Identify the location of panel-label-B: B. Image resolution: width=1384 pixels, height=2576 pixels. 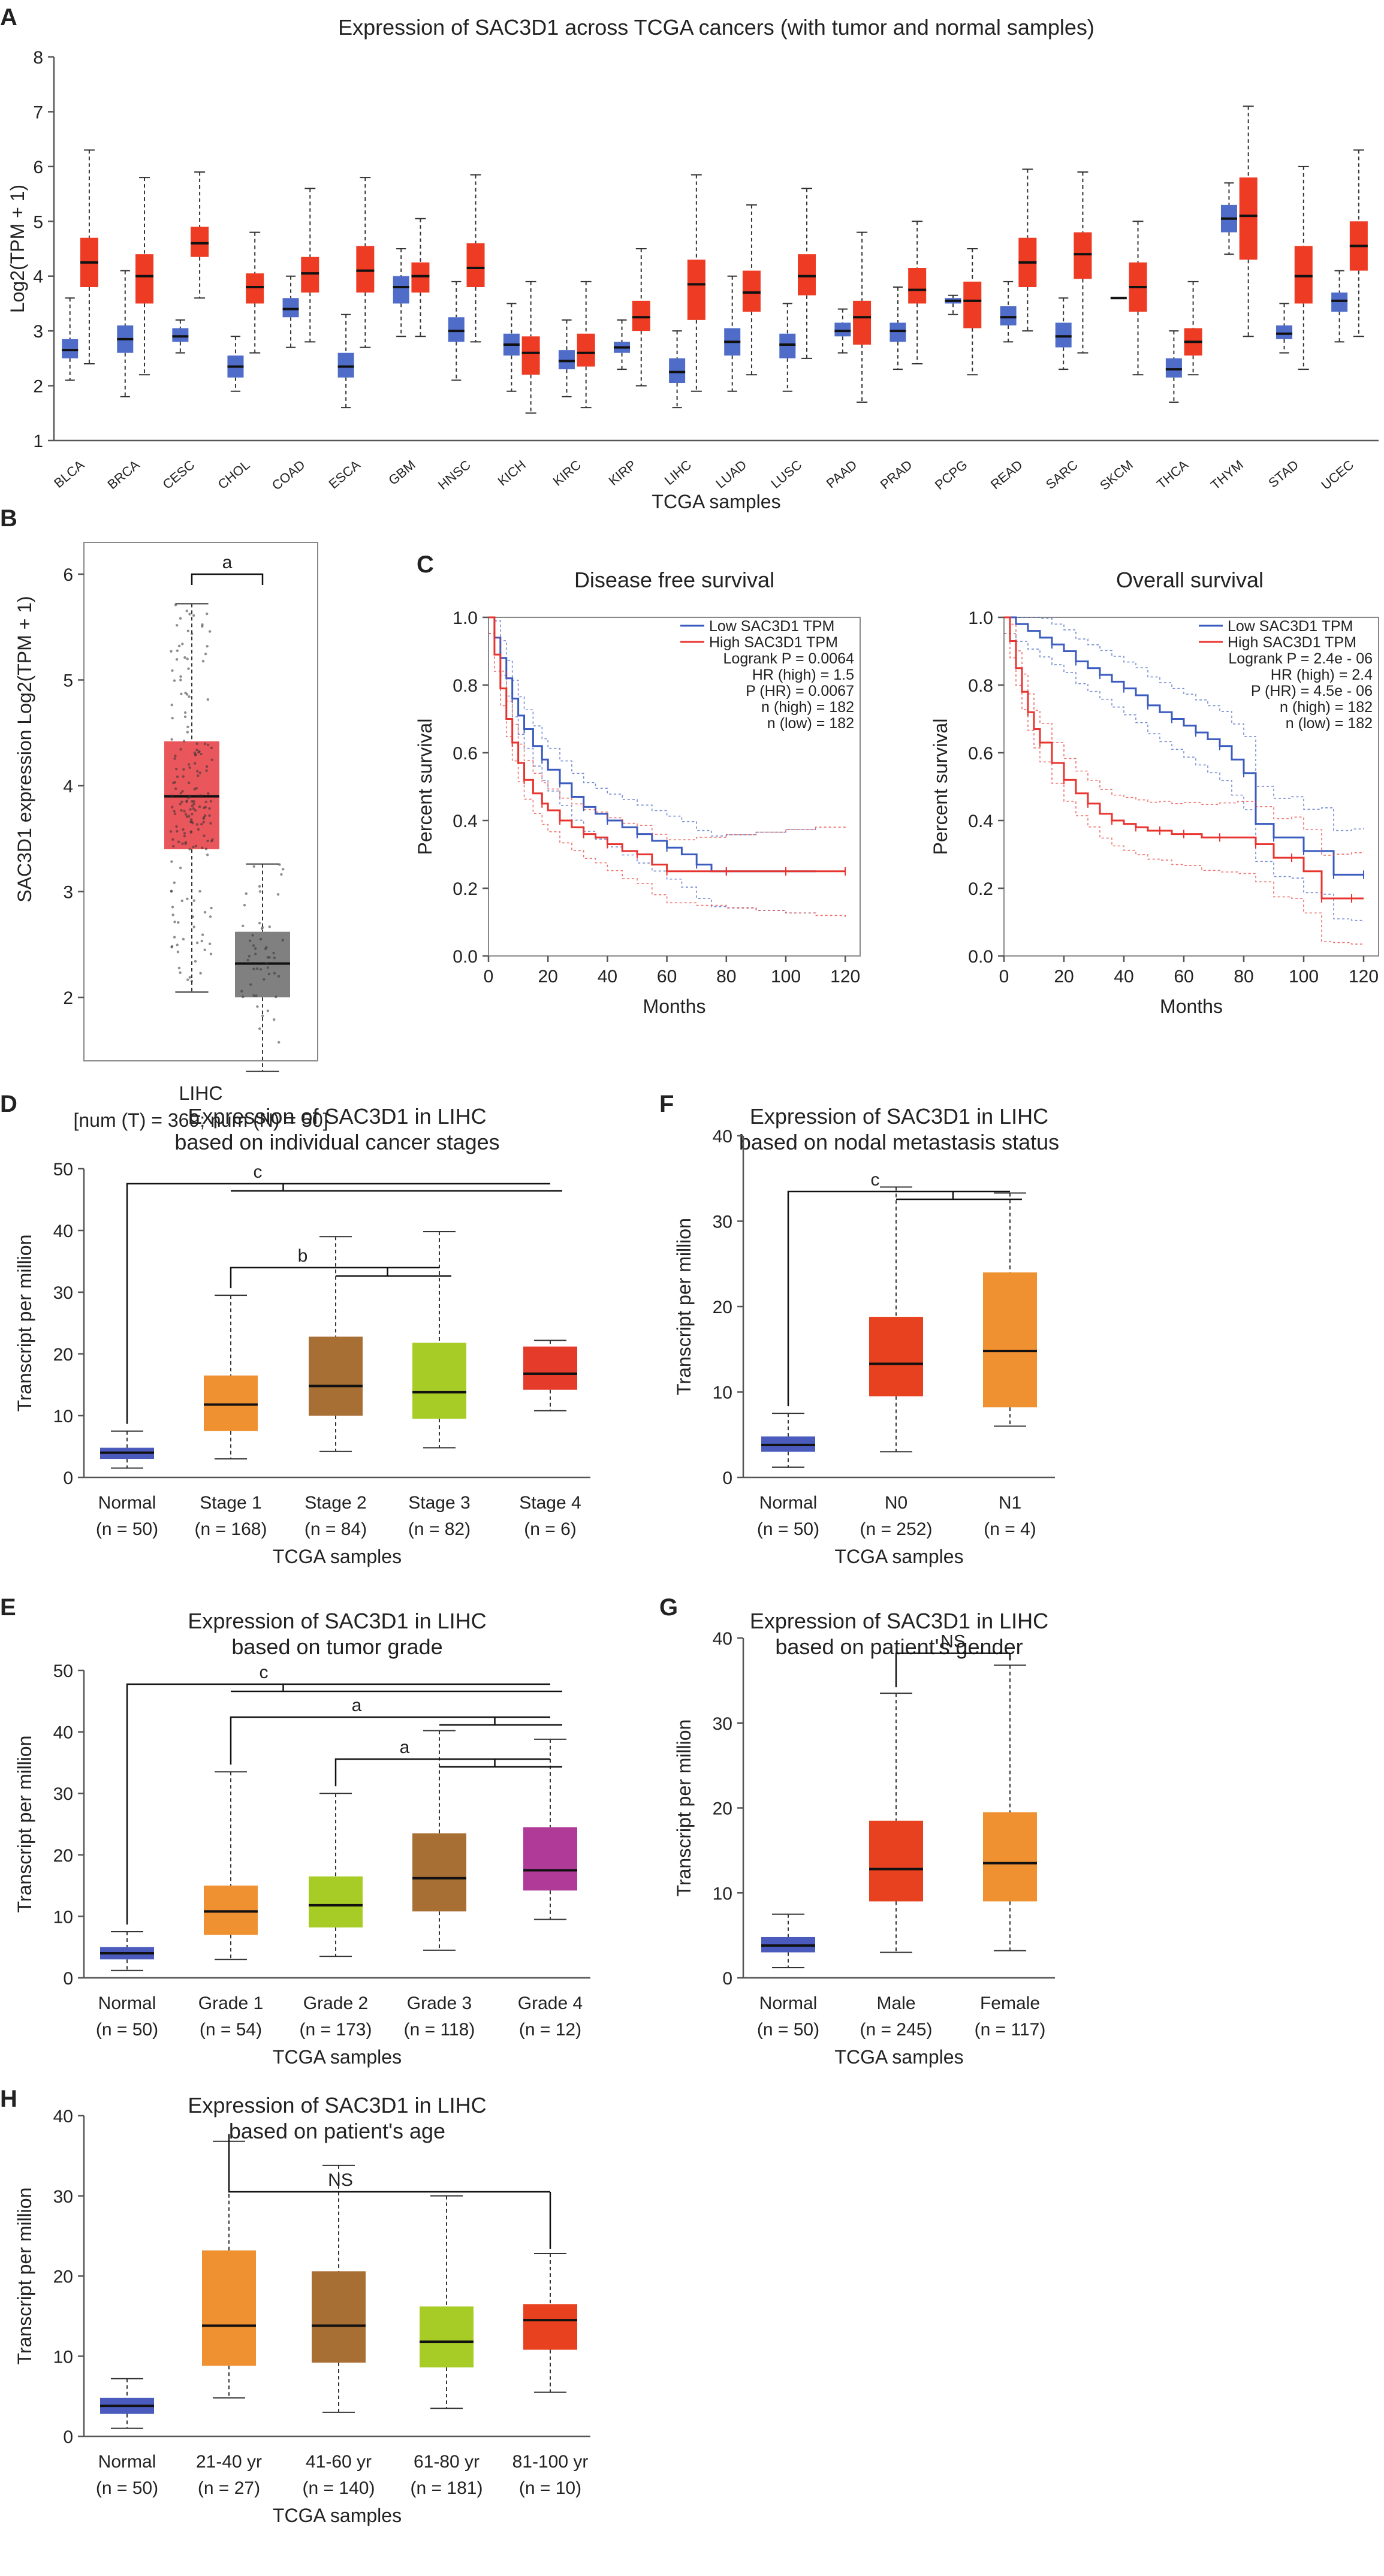
(8, 518).